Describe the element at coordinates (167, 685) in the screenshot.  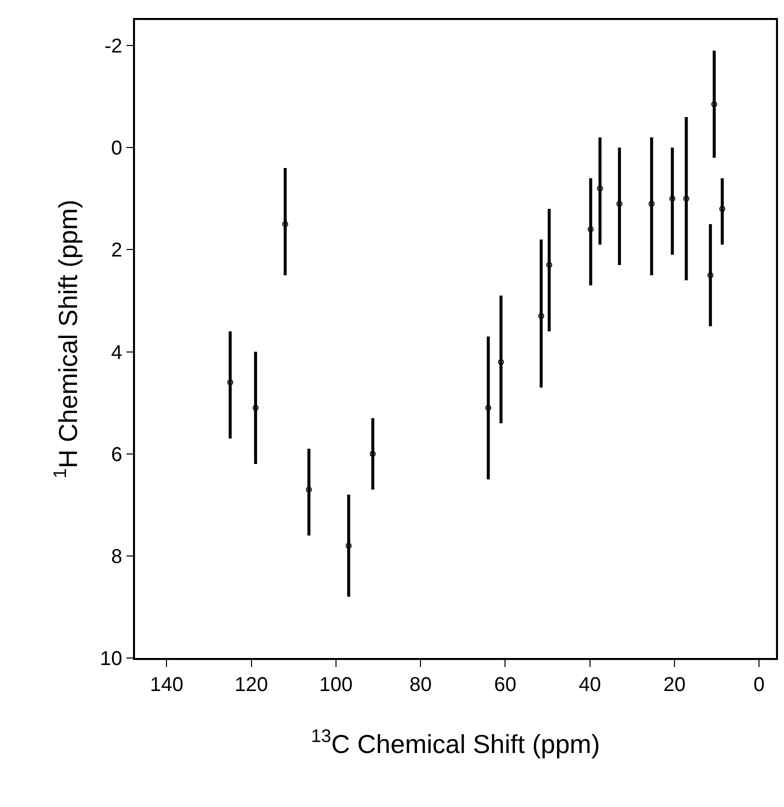
I see `x-tick-label: 140` at that location.